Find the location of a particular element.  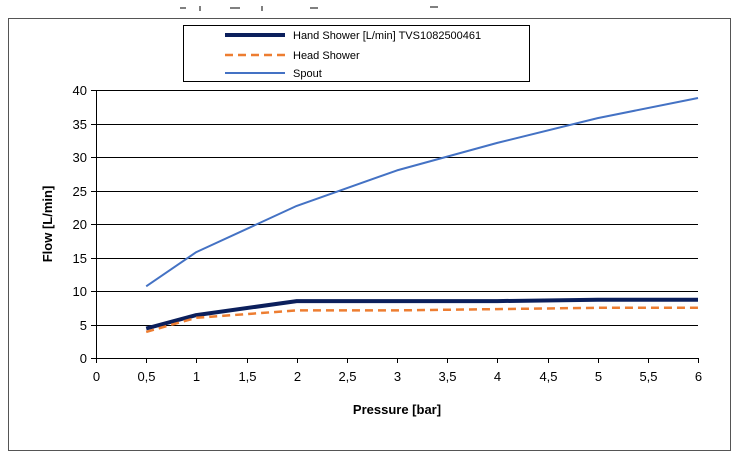

x-tick-label: 3,5 is located at coordinates (447, 376).